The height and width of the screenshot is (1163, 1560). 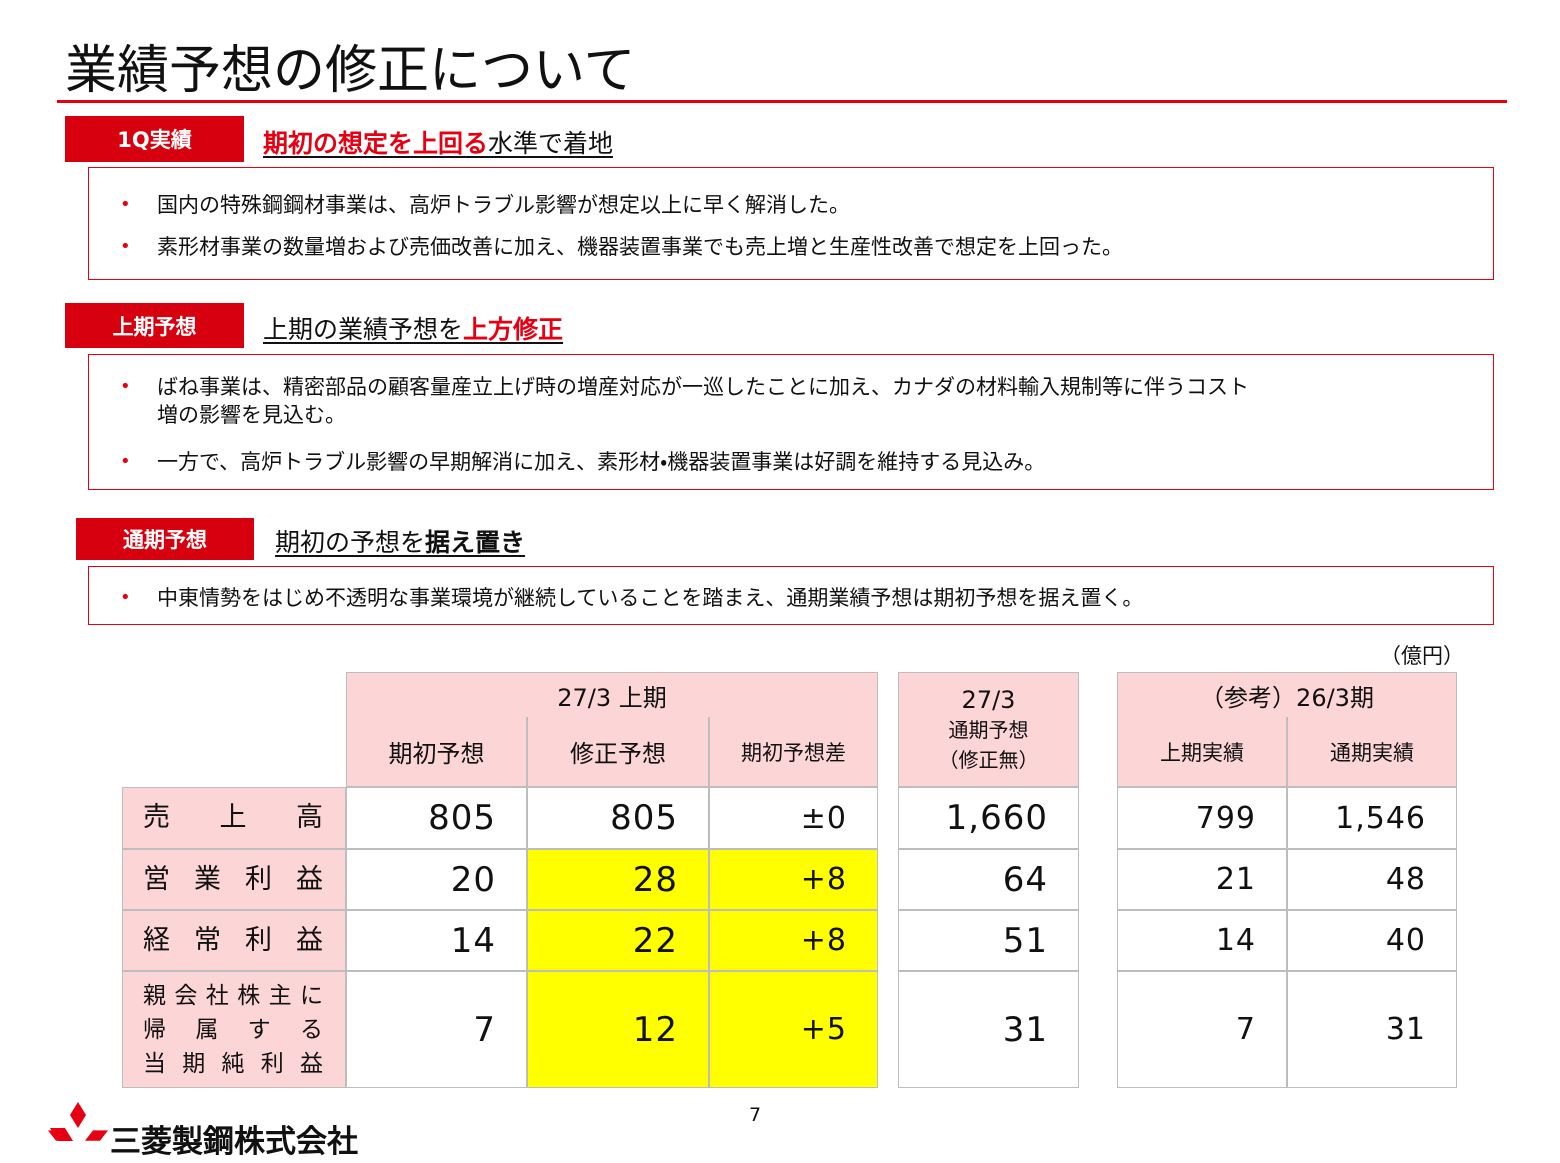 What do you see at coordinates (618, 879) in the screenshot?
I see `value-cell: 28` at bounding box center [618, 879].